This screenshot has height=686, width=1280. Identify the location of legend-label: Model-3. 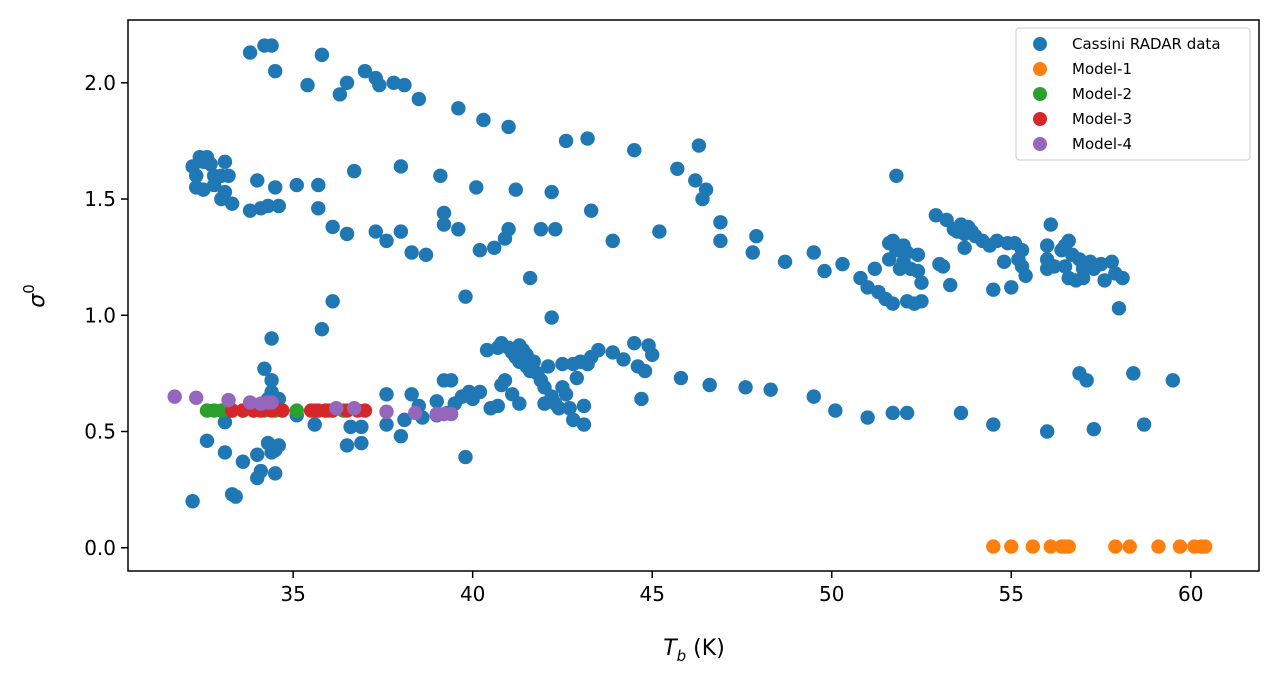
(1102, 119).